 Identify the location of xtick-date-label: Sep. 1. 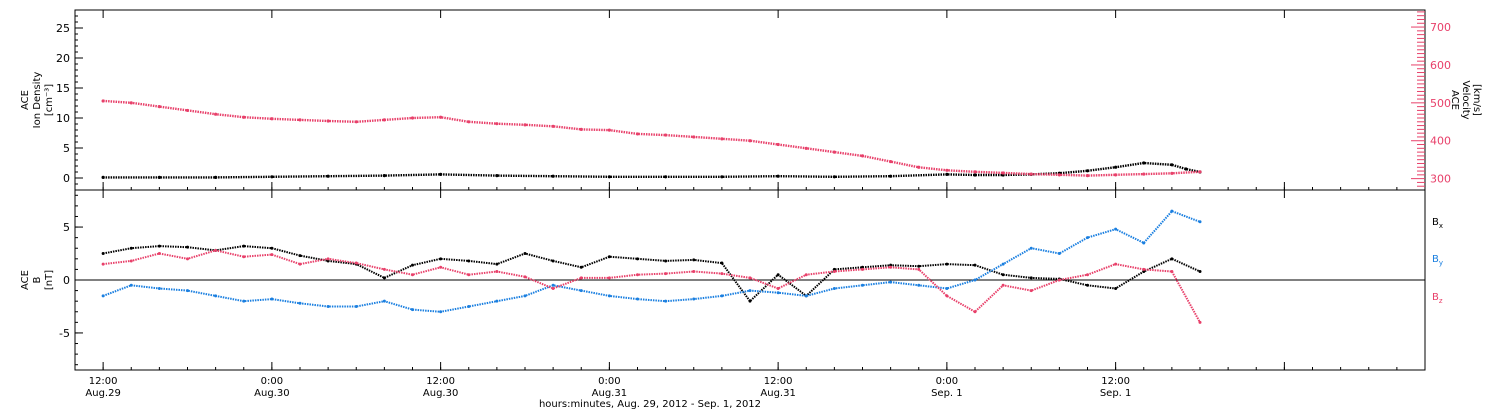
(947, 393).